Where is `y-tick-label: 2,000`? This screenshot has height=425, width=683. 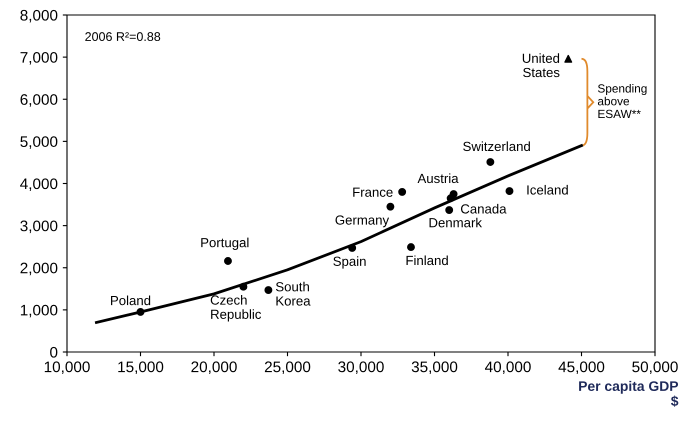 y-tick-label: 2,000 is located at coordinates (39, 269).